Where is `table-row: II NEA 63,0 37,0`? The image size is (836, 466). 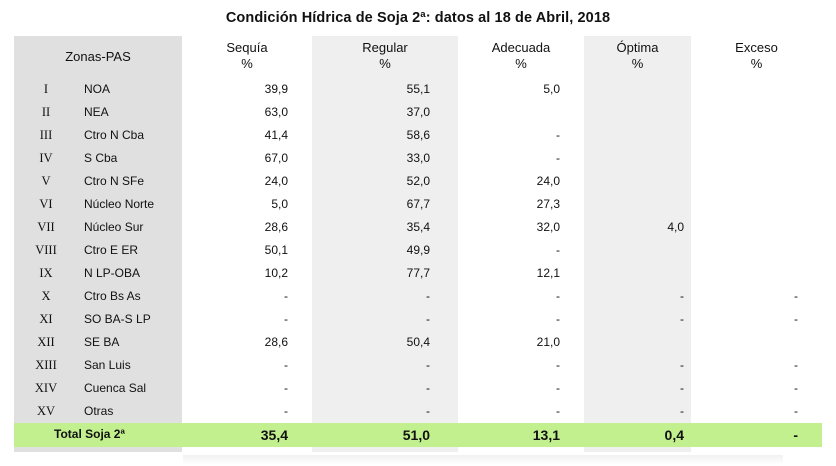
table-row: II NEA 63,0 37,0 is located at coordinates (418, 112).